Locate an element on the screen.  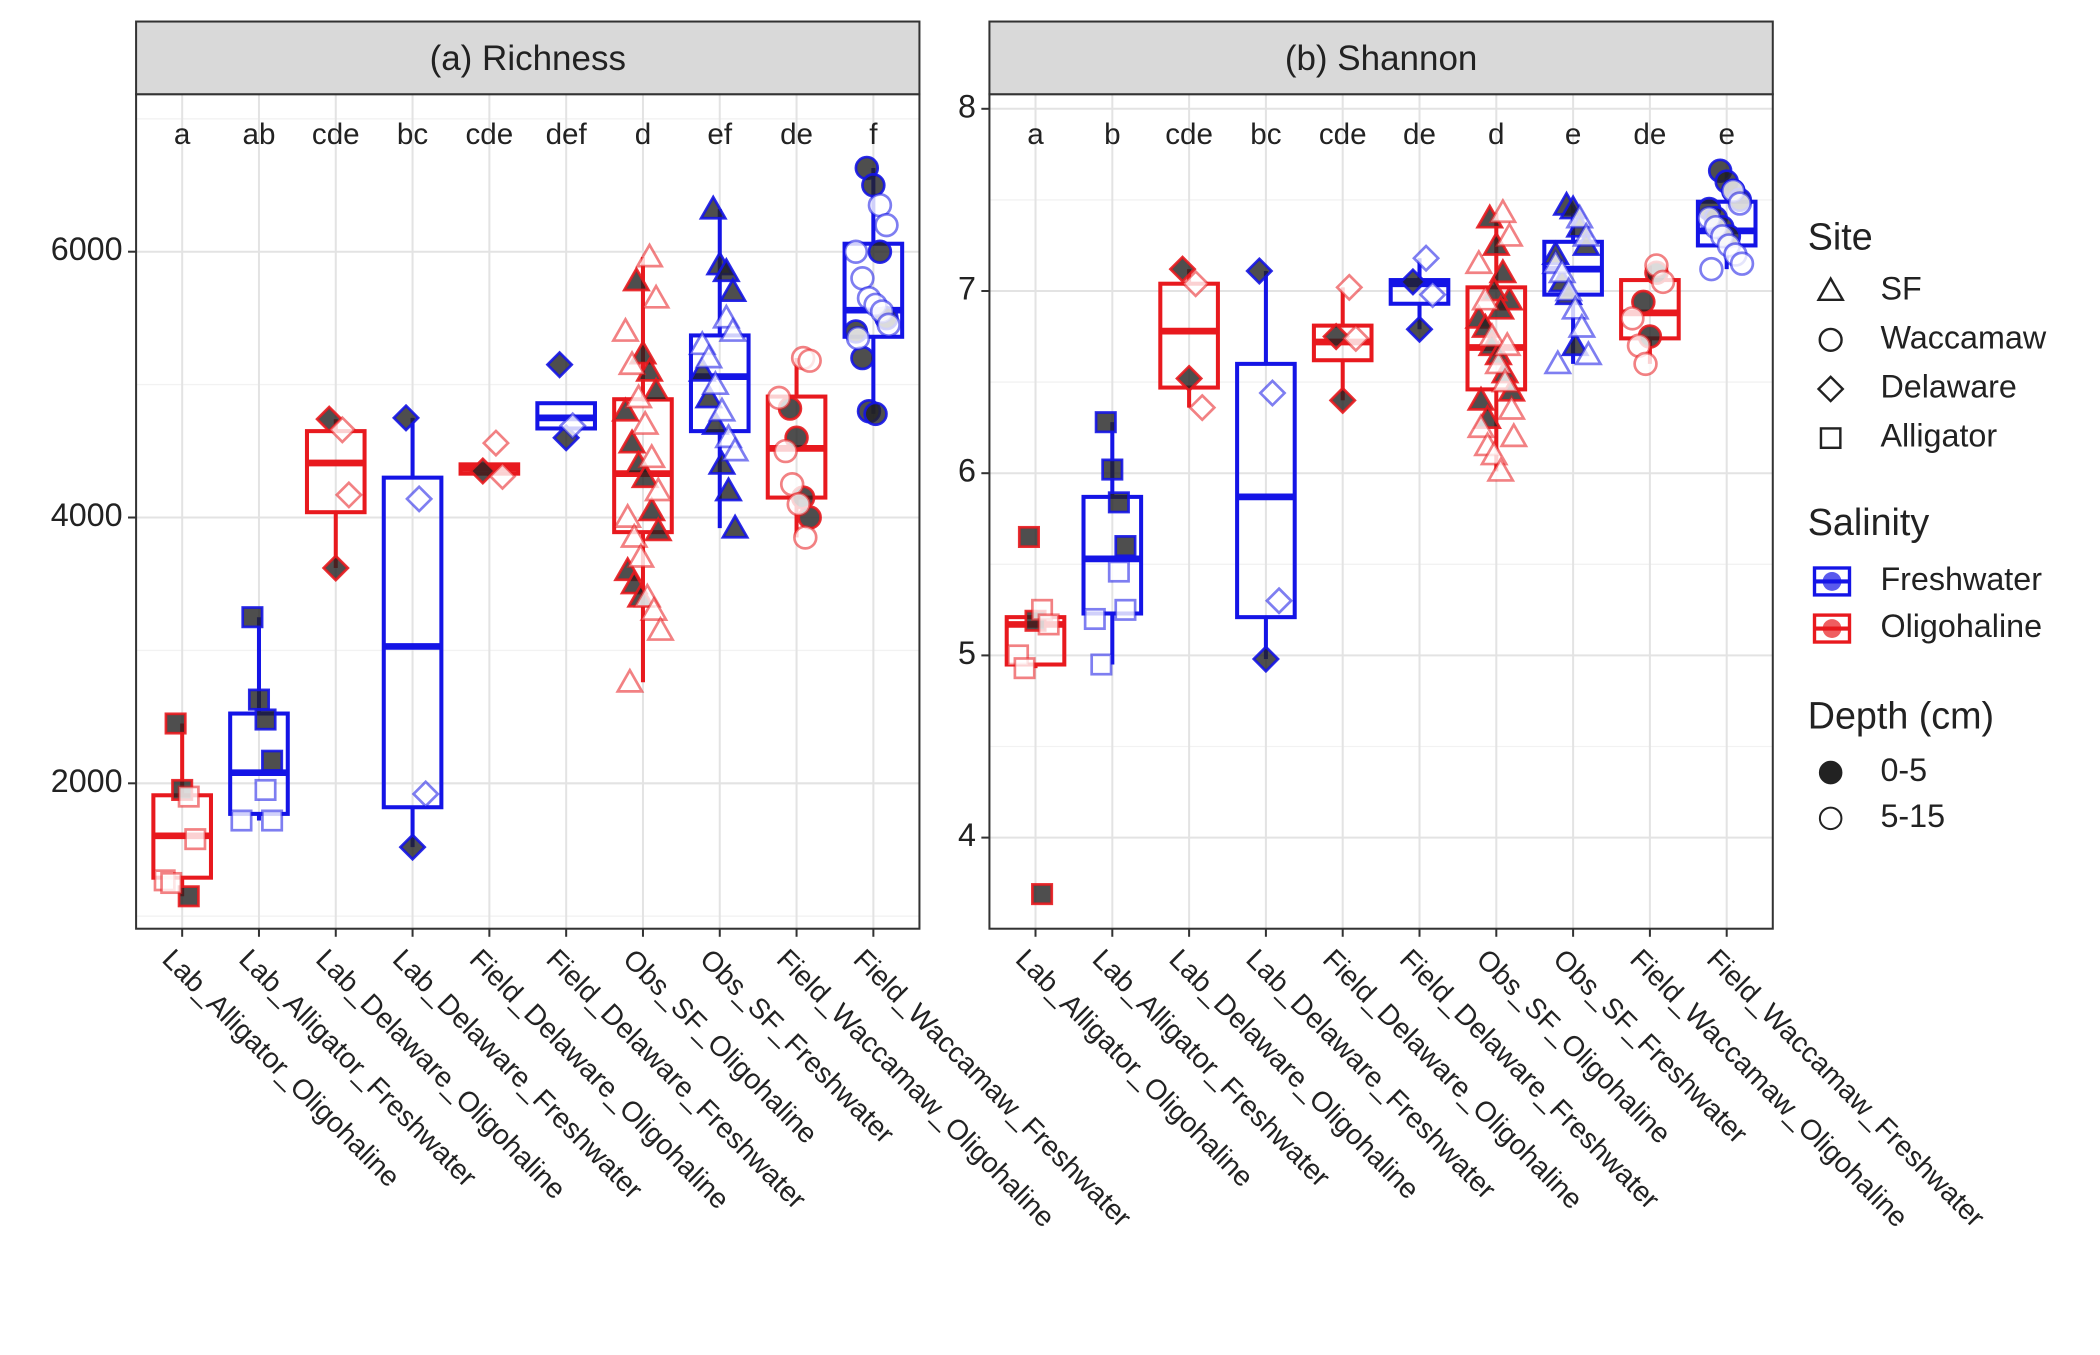
y-tick-label: 8 is located at coordinates (967, 106).